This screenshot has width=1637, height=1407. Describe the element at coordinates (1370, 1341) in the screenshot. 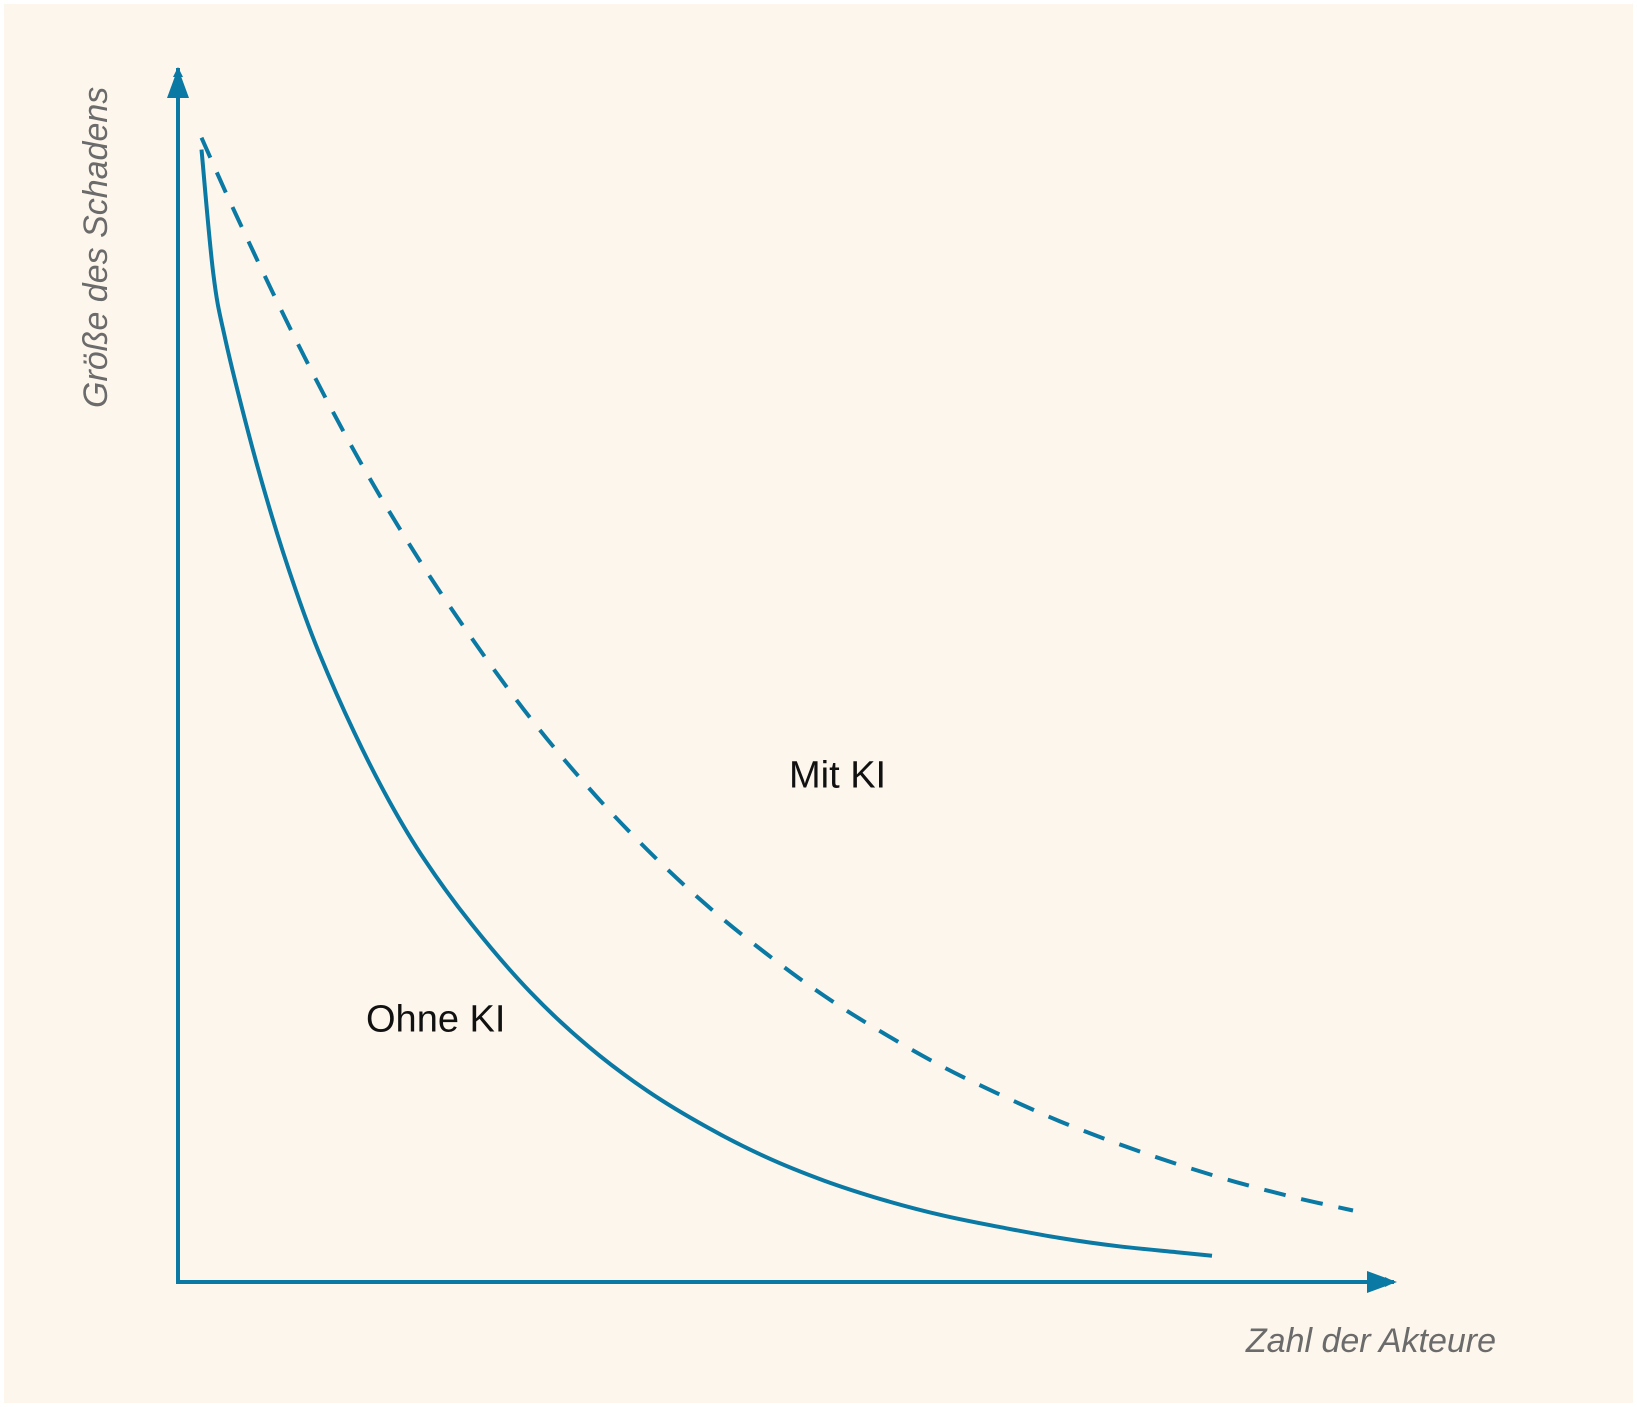

I see `x-axis-label: Zahl der Akteure` at that location.